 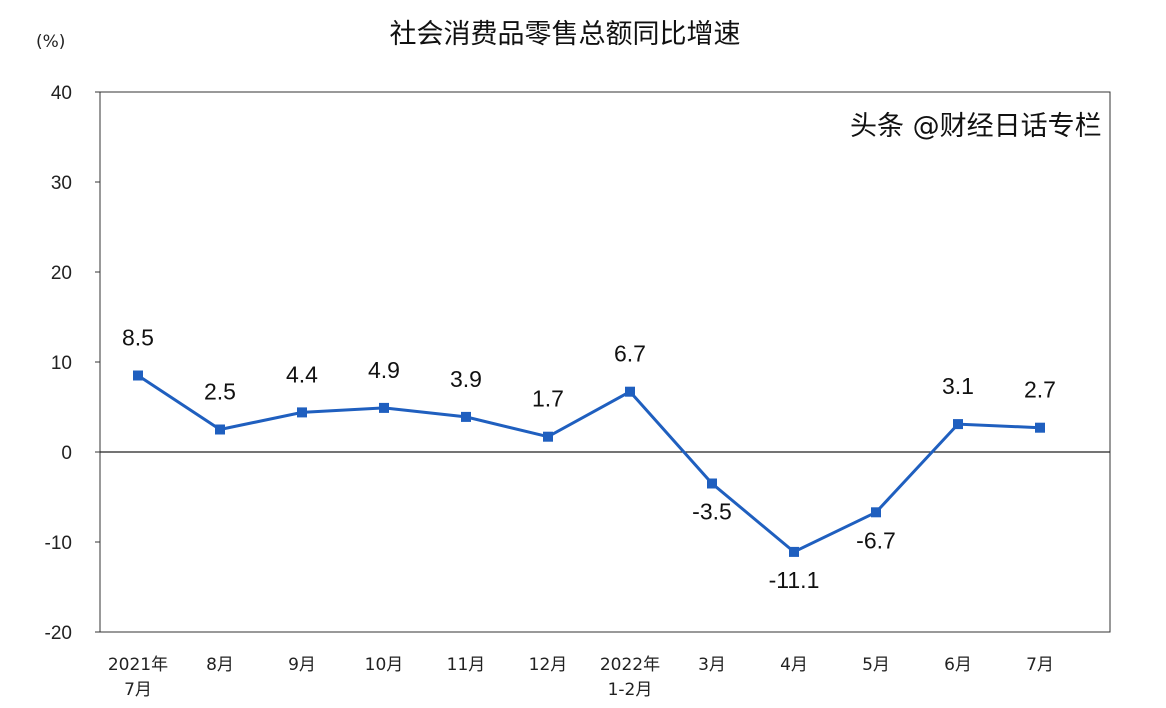 What do you see at coordinates (58, 543) in the screenshot?
I see `y-tick-label: -10` at bounding box center [58, 543].